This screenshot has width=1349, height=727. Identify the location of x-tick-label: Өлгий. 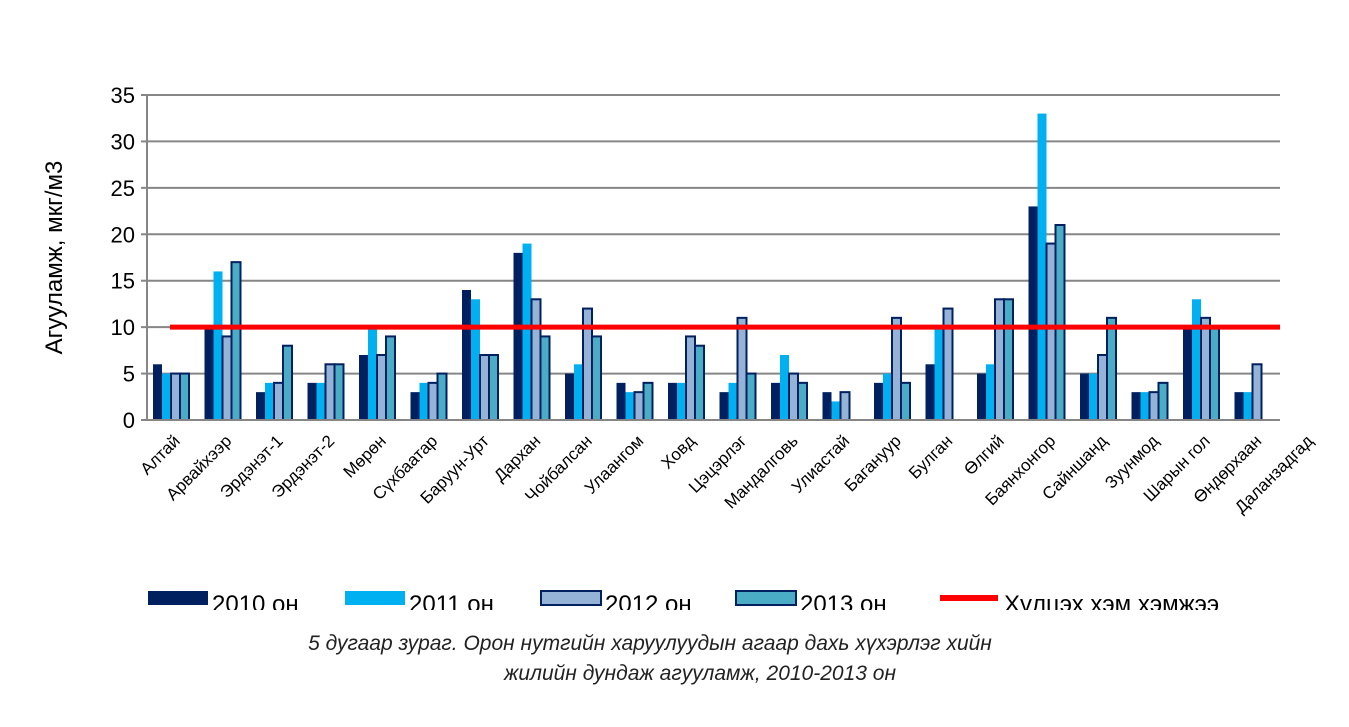
(984, 455).